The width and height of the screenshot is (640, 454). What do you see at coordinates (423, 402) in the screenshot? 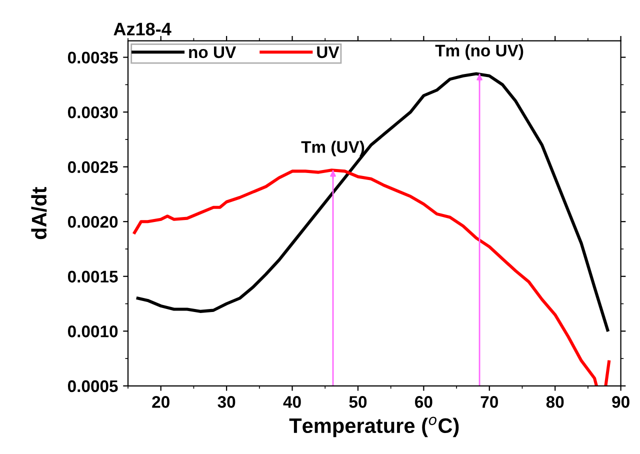
I see `x-tick-label: 60` at bounding box center [423, 402].